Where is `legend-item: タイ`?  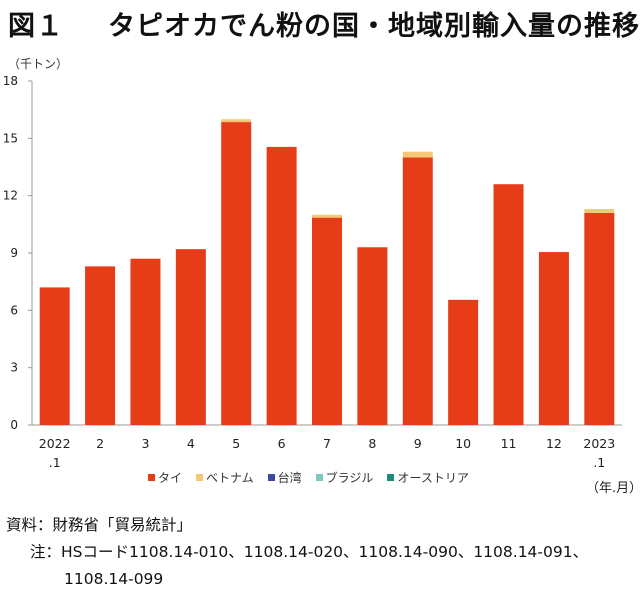
legend-item: タイ is located at coordinates (165, 477).